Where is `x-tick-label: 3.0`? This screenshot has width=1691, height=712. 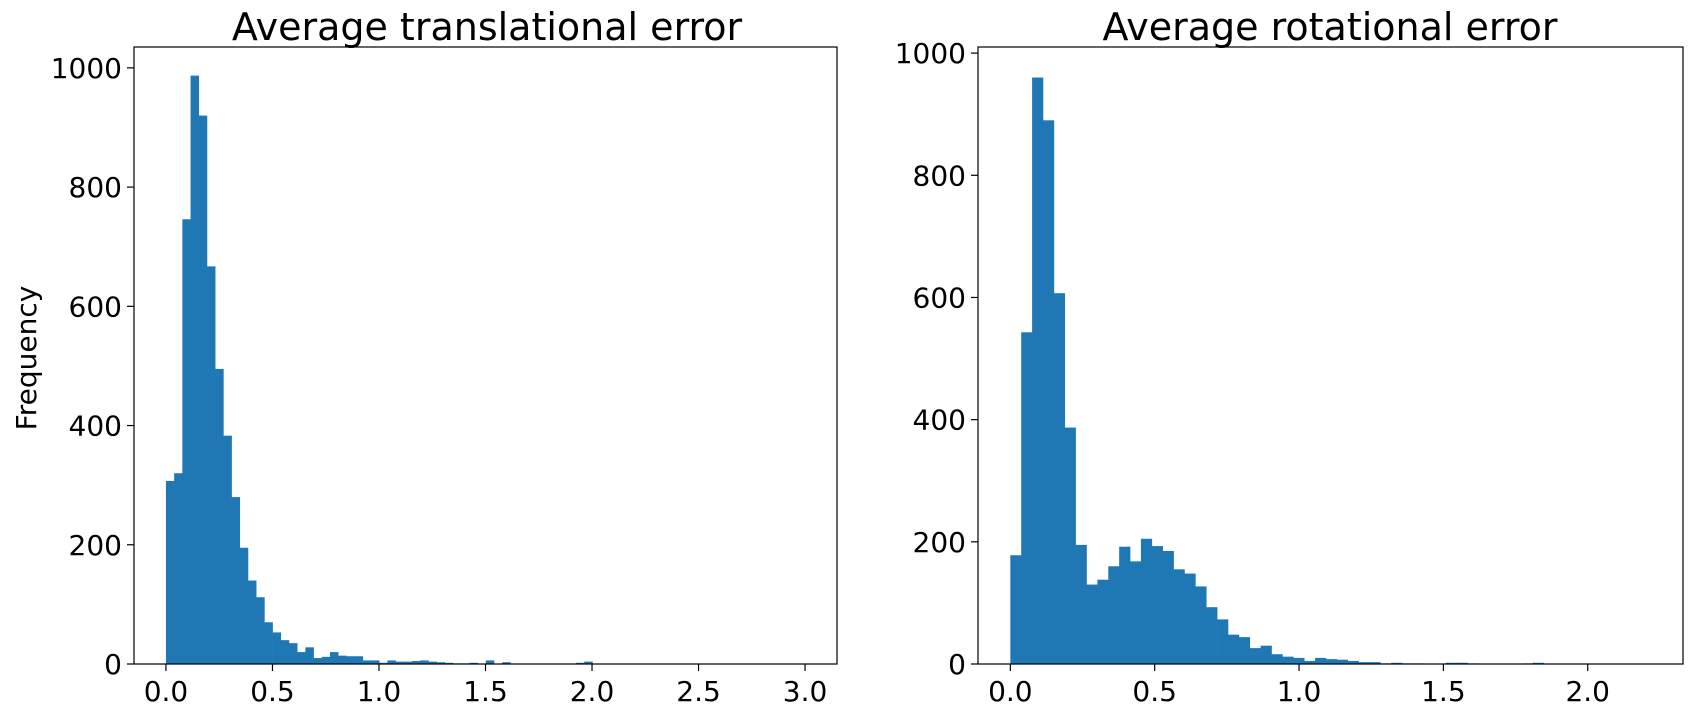
x-tick-label: 3.0 is located at coordinates (805, 691).